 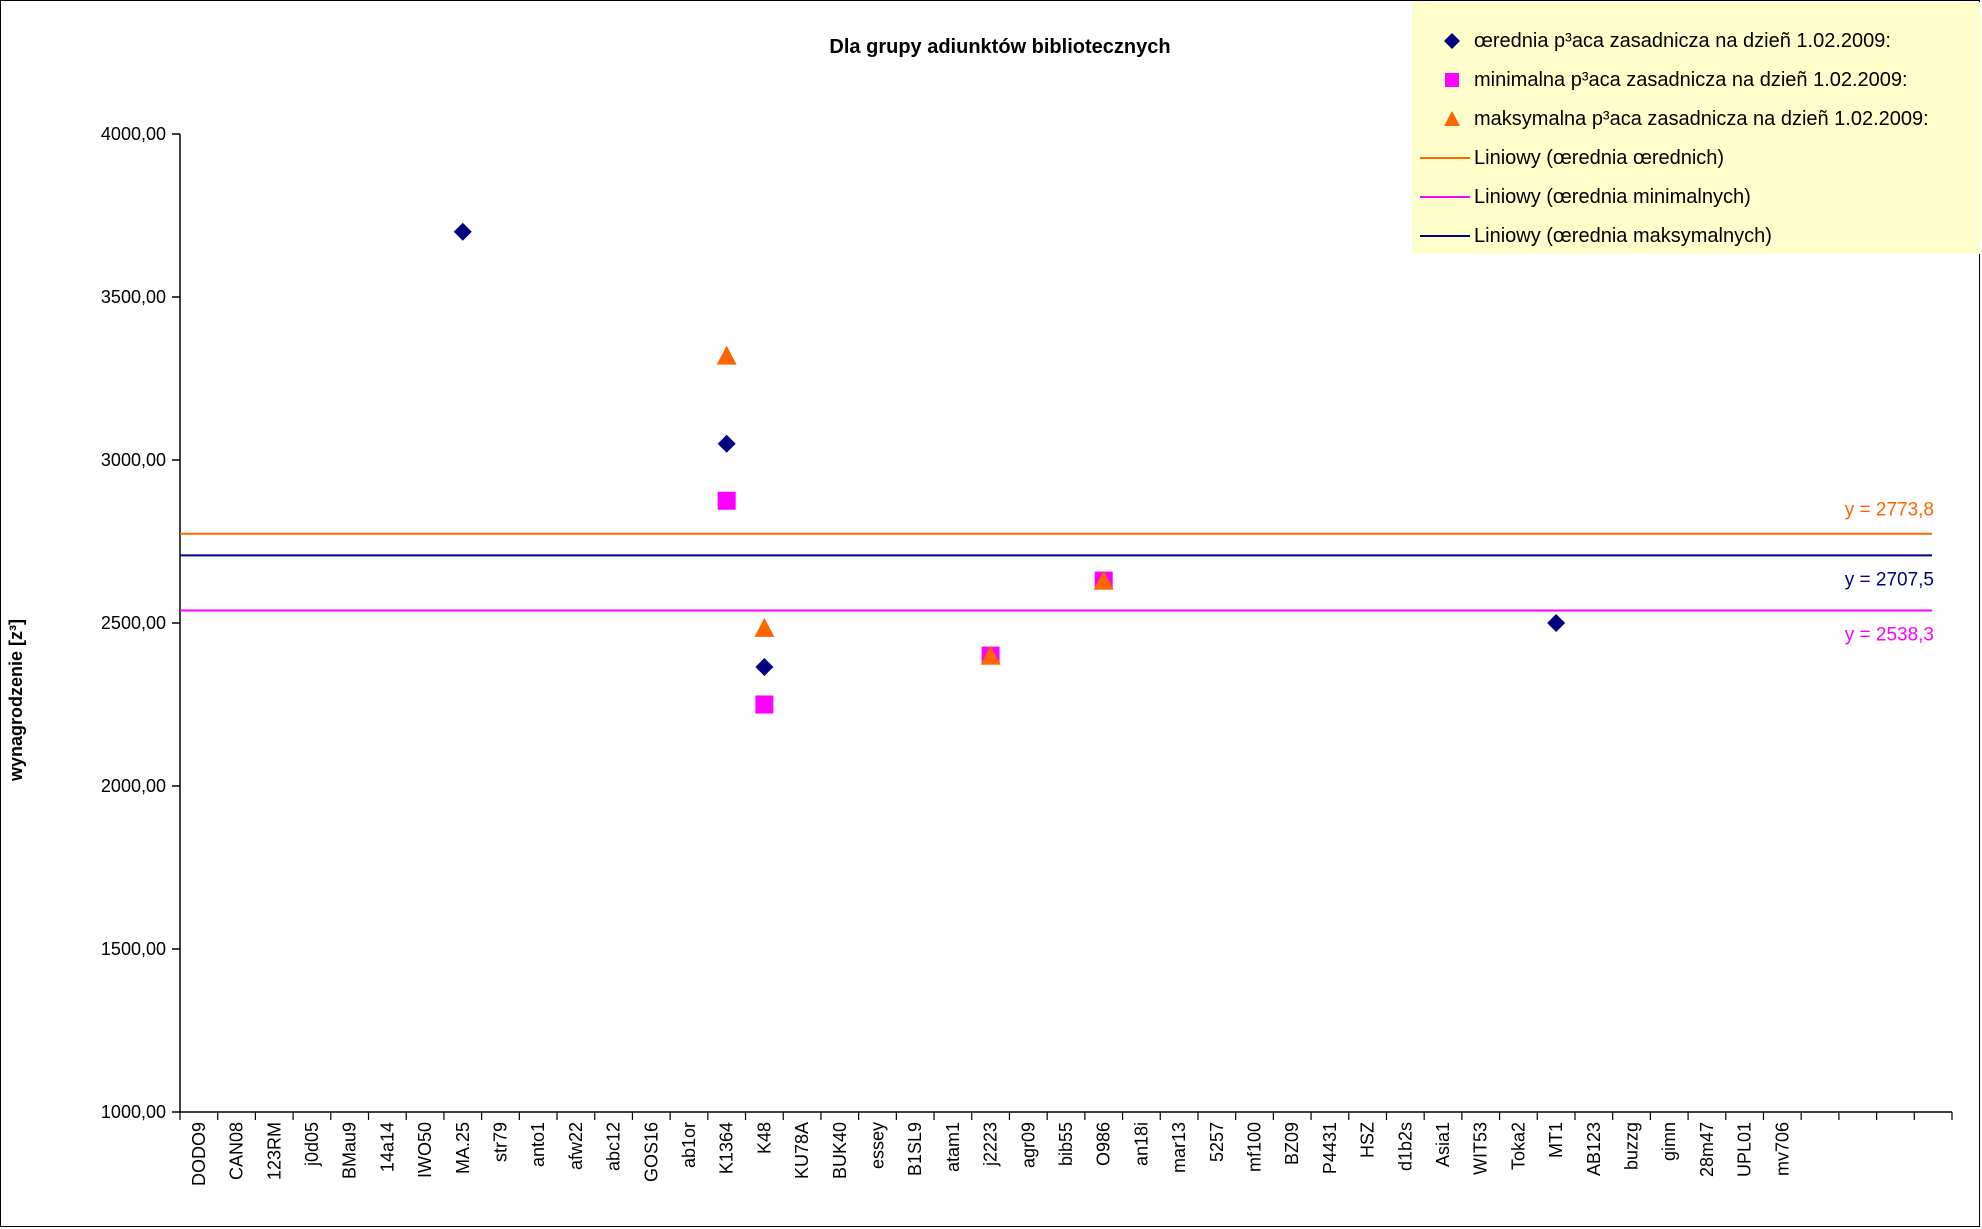 What do you see at coordinates (1104, 1144) in the screenshot?
I see `x-tick-label: O986` at bounding box center [1104, 1144].